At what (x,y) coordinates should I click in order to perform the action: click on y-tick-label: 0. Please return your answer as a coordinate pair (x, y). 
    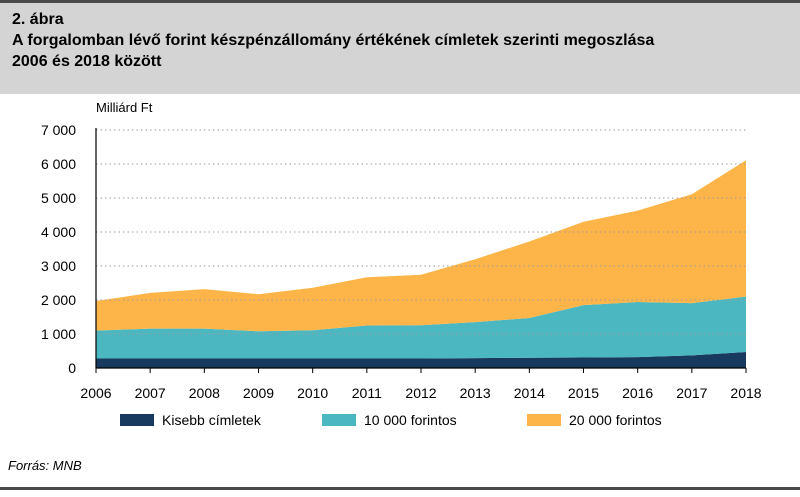
    Looking at the image, I should click on (72, 368).